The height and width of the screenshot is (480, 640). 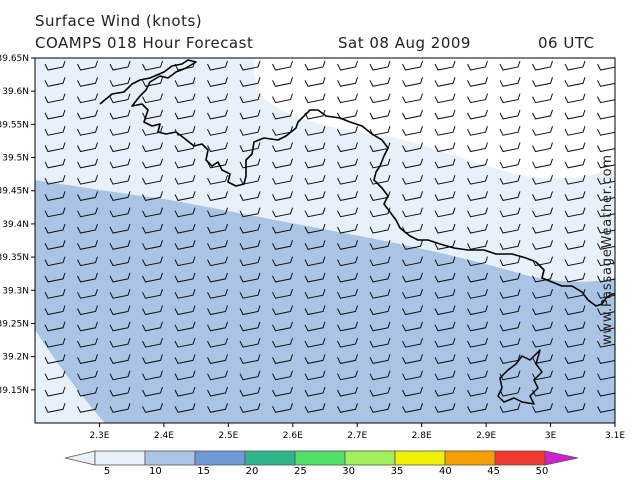 What do you see at coordinates (397, 471) in the screenshot?
I see `legend-label: 35` at bounding box center [397, 471].